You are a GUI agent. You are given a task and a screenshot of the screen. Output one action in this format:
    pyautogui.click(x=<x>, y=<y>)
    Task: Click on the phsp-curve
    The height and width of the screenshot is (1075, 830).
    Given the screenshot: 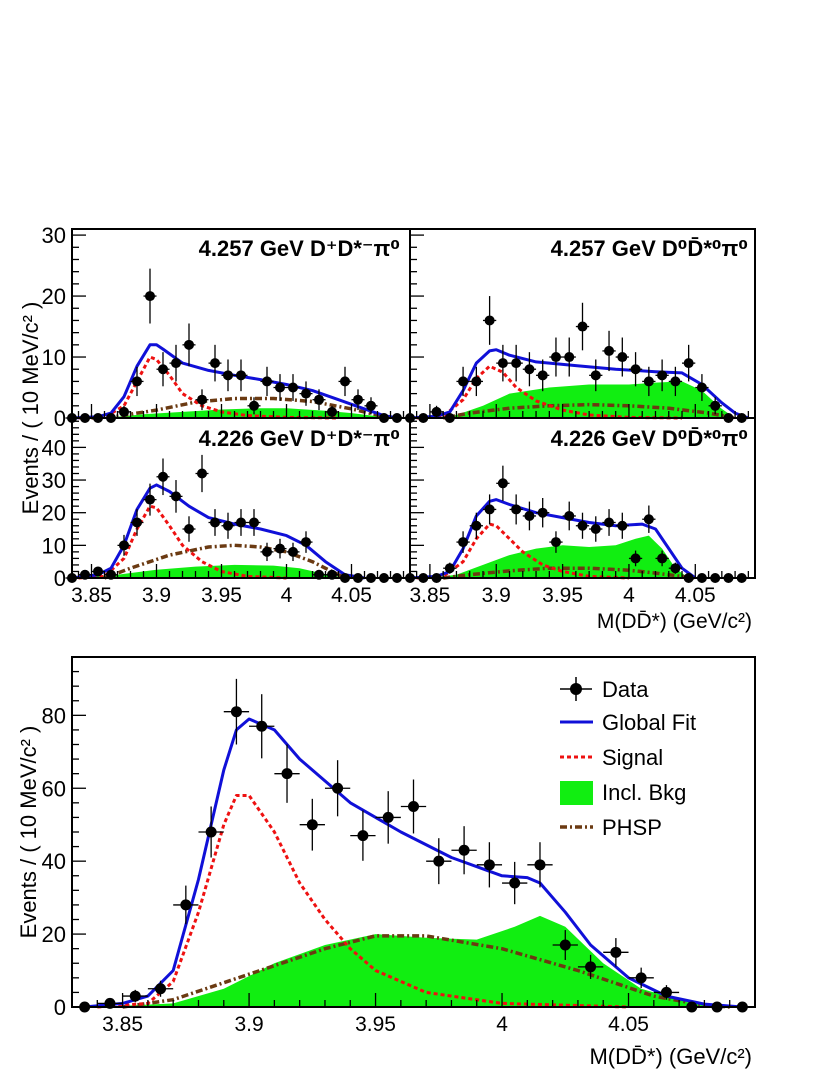 What is the action you would take?
    pyautogui.click(x=224, y=561)
    